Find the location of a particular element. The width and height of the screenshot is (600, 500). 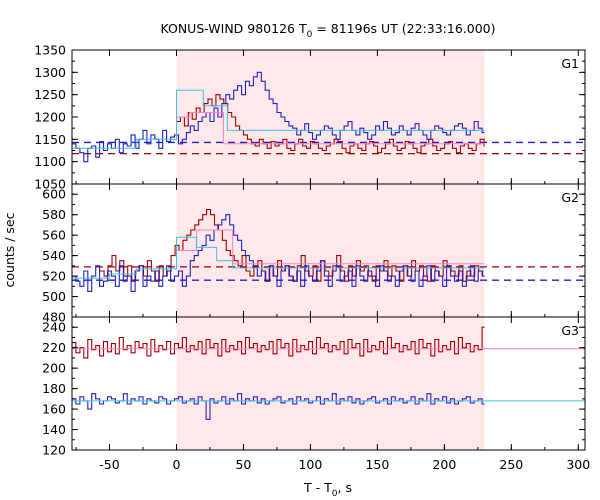

x-tick-label: 200 is located at coordinates (444, 464).